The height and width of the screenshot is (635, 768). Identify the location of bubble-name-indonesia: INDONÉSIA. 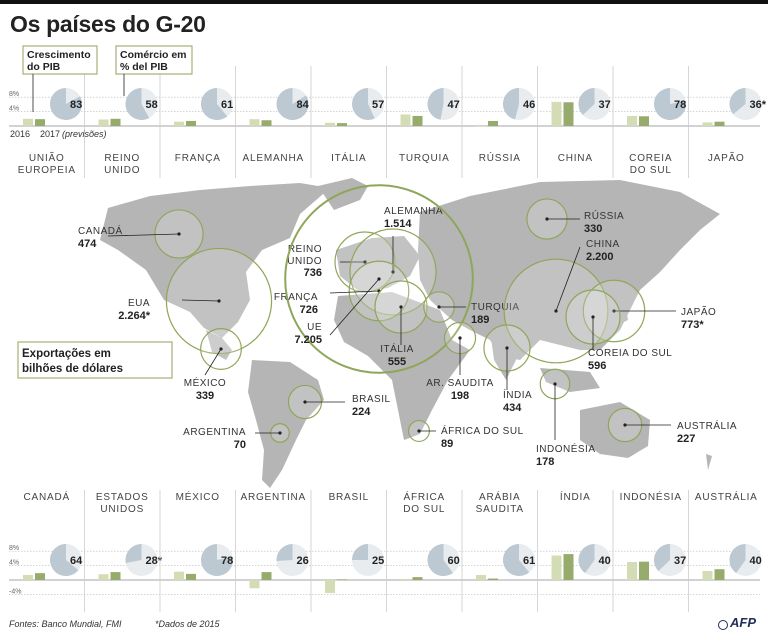
(566, 448).